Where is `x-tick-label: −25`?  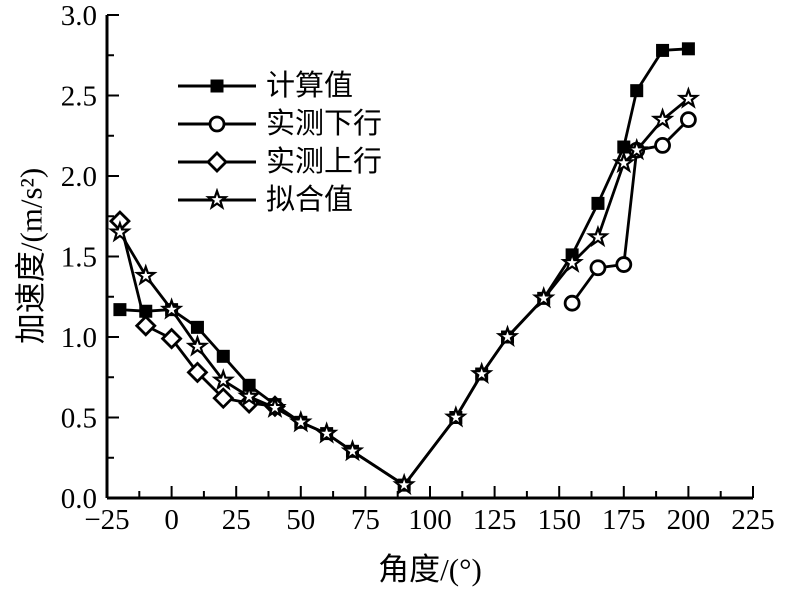
x-tick-label: −25 is located at coordinates (106, 520).